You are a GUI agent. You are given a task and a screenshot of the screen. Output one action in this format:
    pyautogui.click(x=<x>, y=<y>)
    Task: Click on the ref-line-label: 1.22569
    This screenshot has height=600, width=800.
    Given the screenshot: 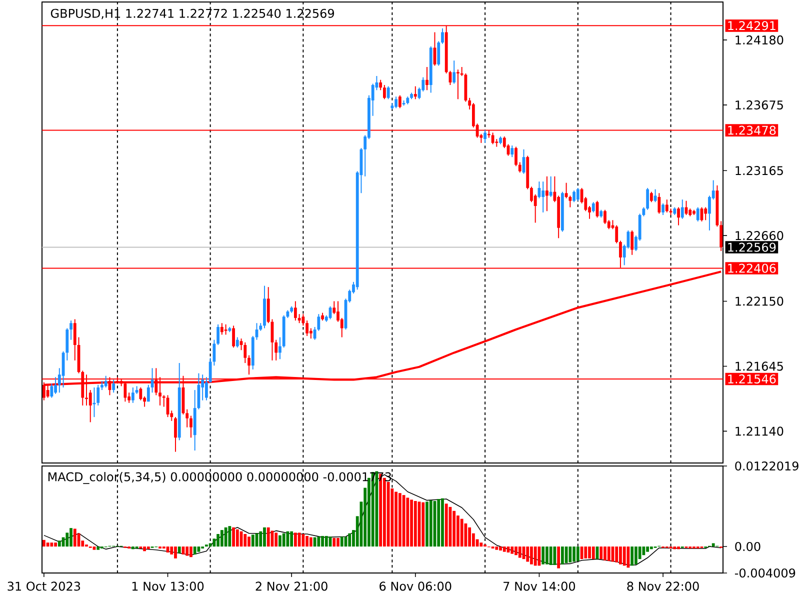 What is the action you would take?
    pyautogui.click(x=752, y=247)
    